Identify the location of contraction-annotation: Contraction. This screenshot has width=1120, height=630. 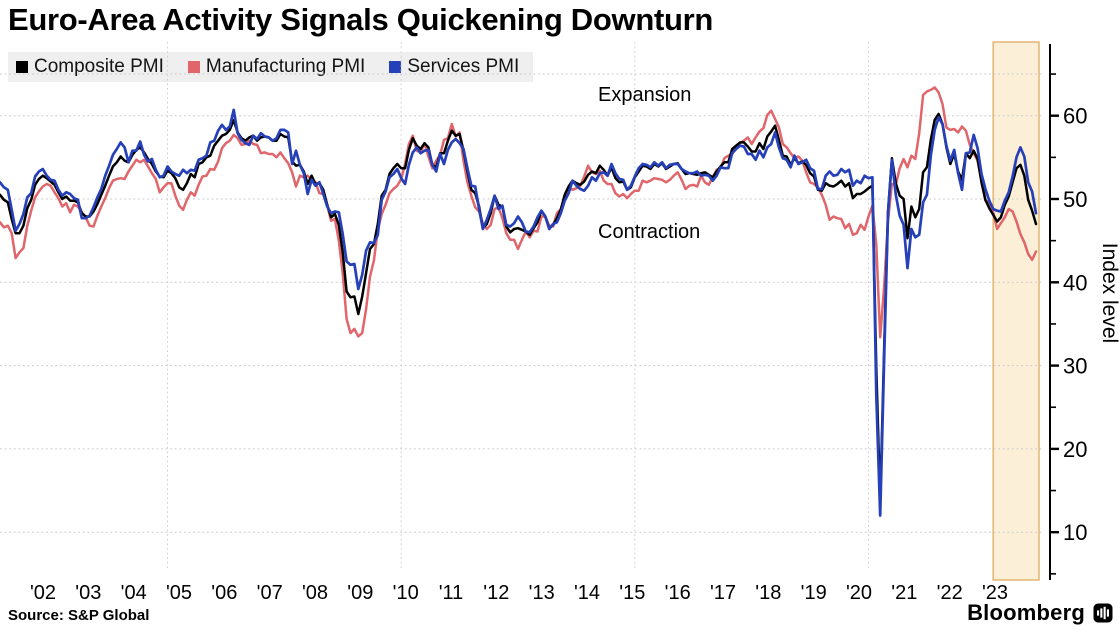
(649, 232).